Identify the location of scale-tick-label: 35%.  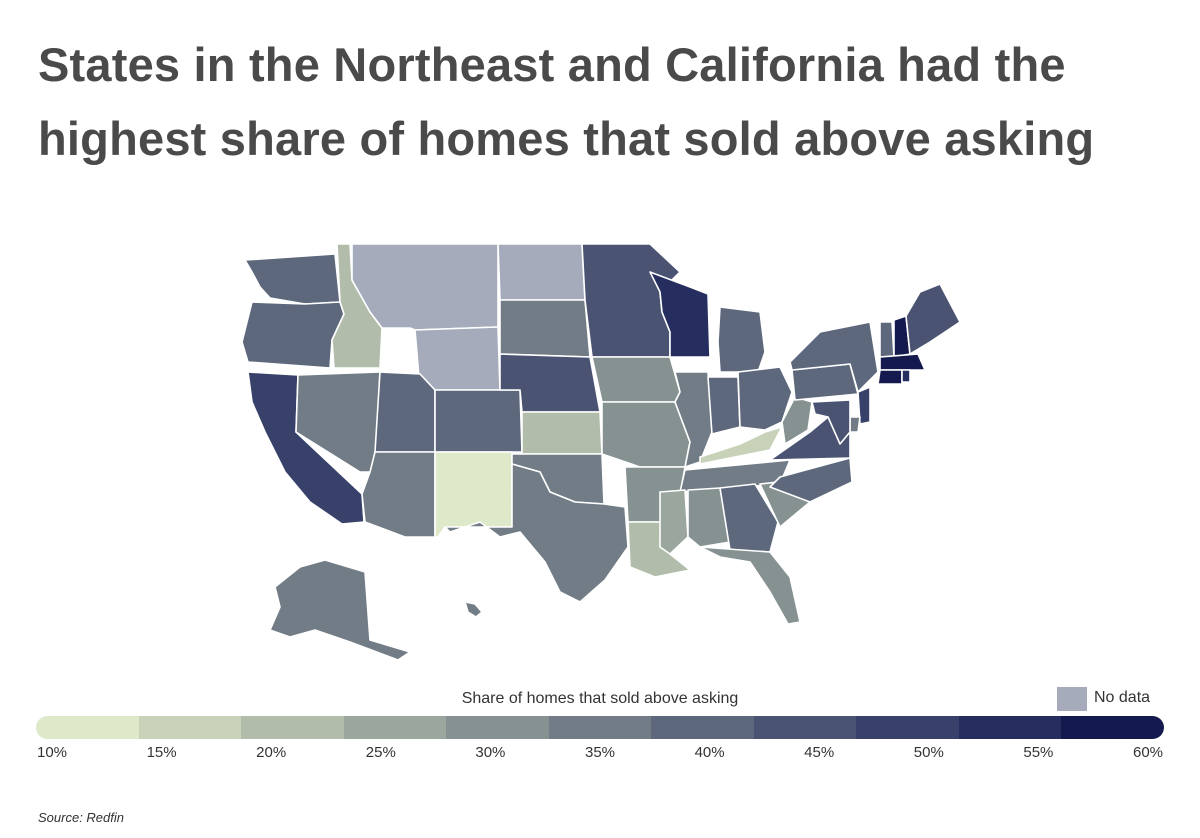
(600, 752).